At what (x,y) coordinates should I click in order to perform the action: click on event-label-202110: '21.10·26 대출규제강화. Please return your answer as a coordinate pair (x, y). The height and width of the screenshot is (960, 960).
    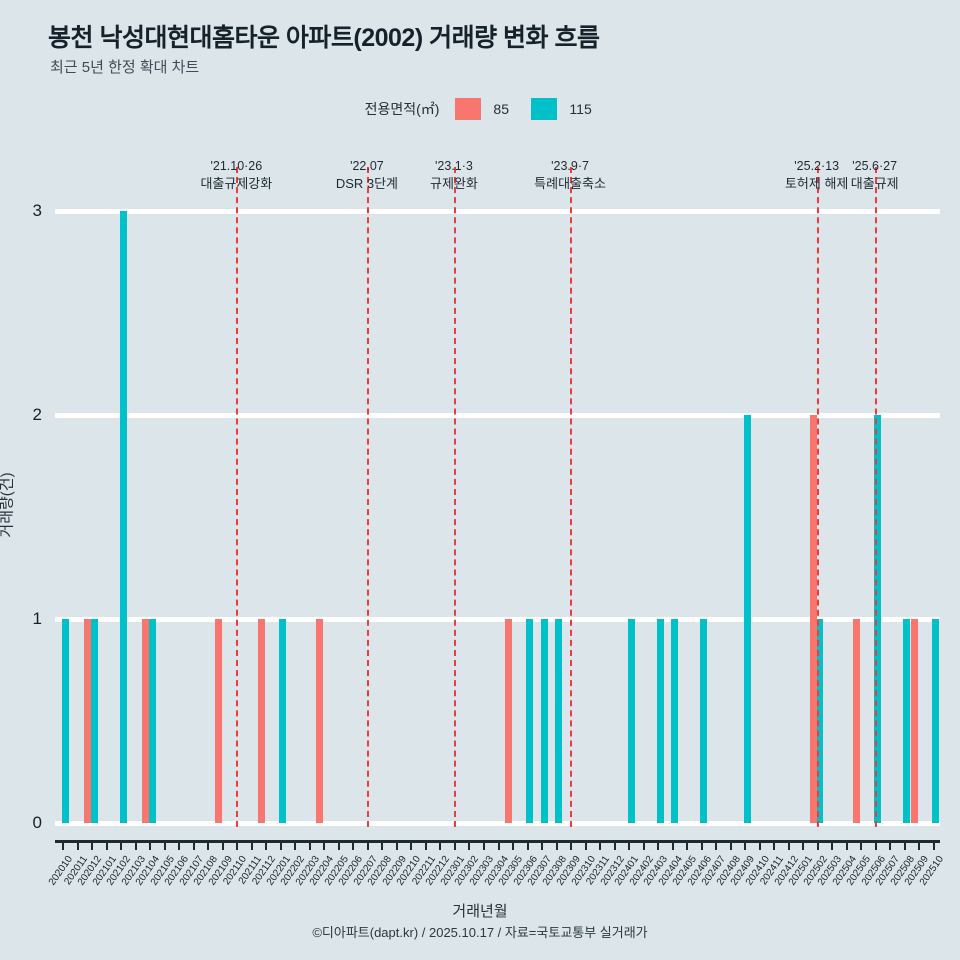
    Looking at the image, I should click on (236, 175).